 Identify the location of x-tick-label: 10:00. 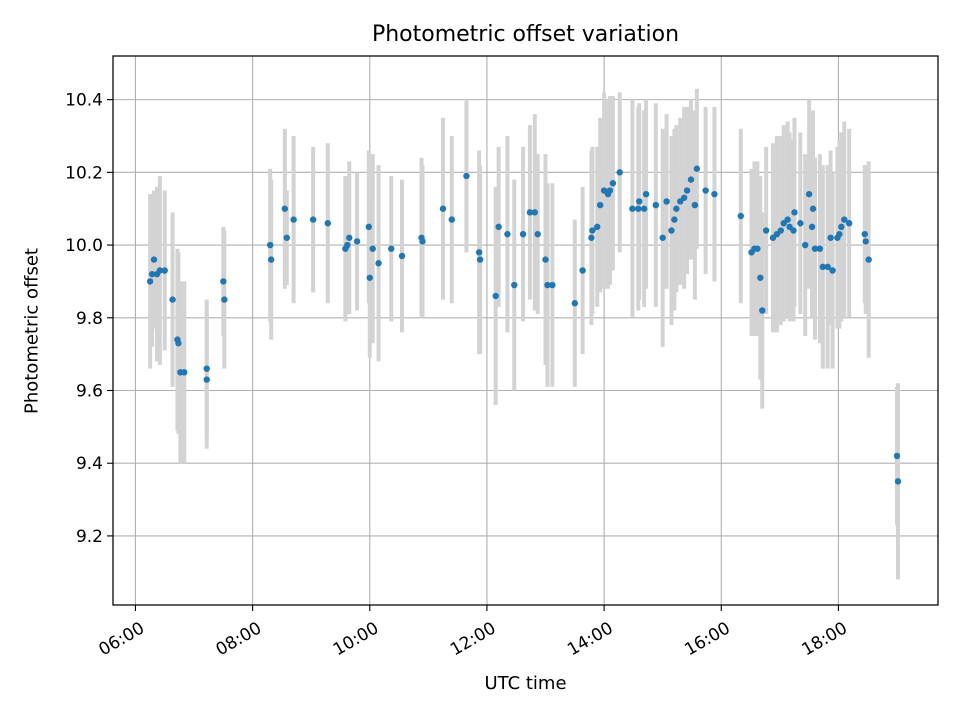
(356, 639).